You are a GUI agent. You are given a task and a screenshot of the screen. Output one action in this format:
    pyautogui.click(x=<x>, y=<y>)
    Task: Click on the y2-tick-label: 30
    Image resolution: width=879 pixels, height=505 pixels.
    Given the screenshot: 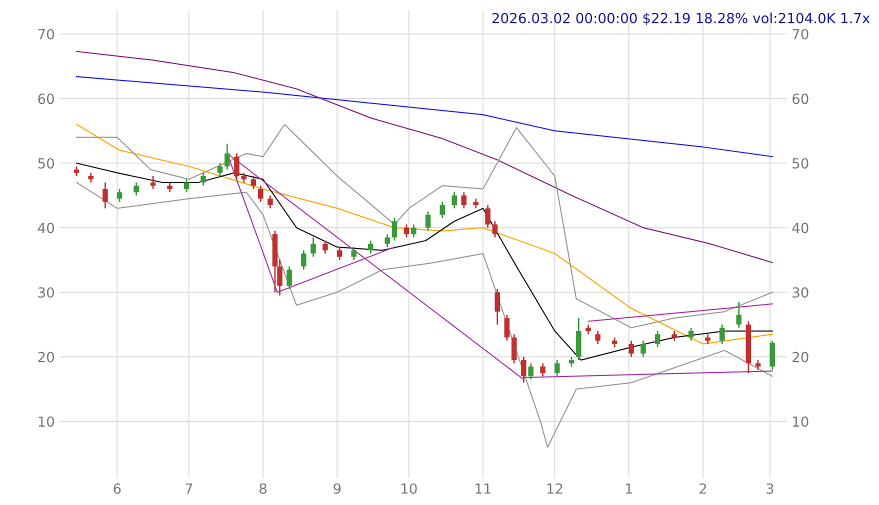 What is the action you would take?
    pyautogui.click(x=800, y=292)
    